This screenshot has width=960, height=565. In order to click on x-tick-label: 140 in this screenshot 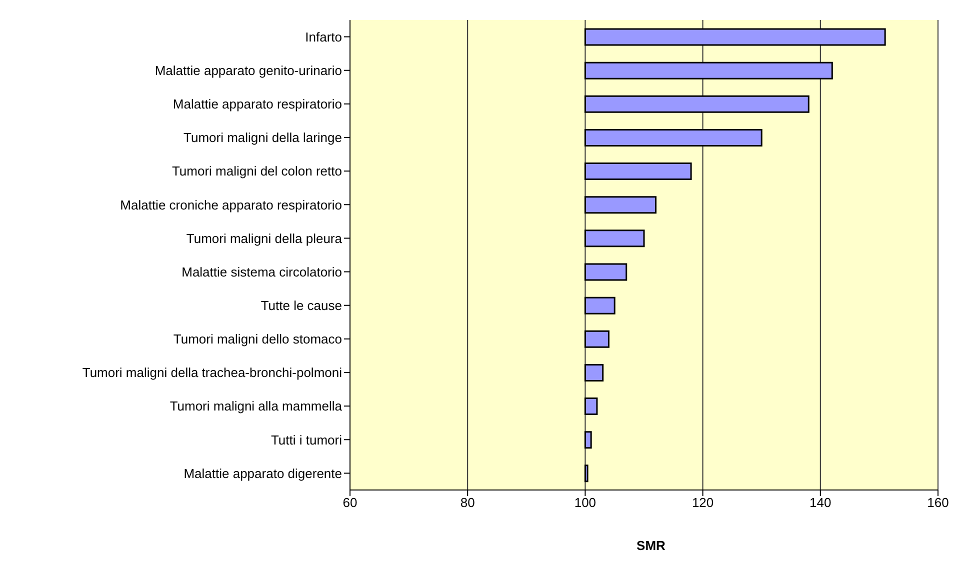, I will do `click(821, 502)`.